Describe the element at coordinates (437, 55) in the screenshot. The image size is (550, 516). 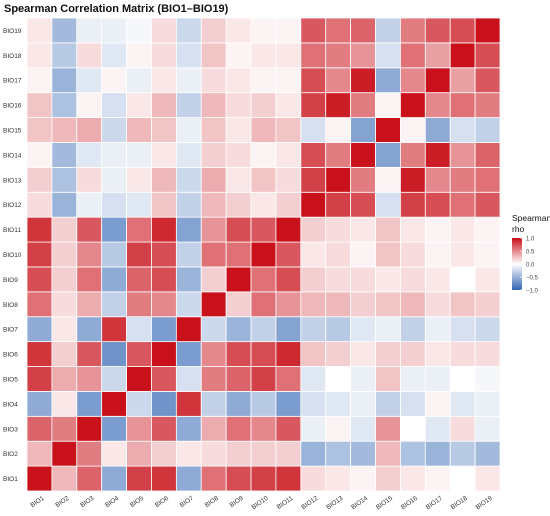
I see `heatmap-cell-bio18-bio17` at that location.